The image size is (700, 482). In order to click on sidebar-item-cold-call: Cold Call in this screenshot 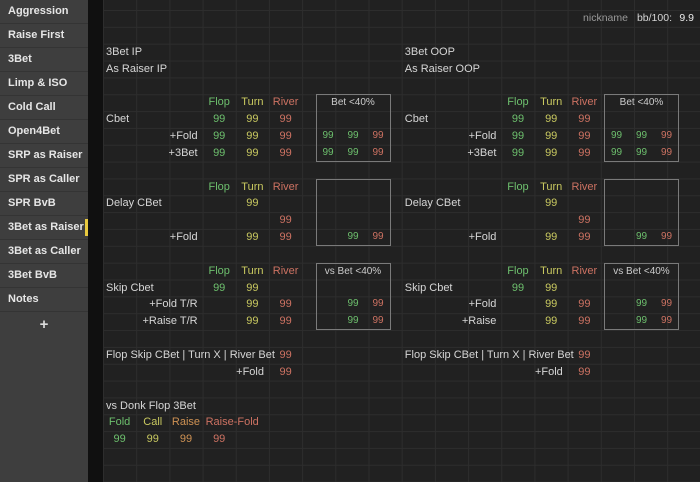, I will do `click(44, 108)`.